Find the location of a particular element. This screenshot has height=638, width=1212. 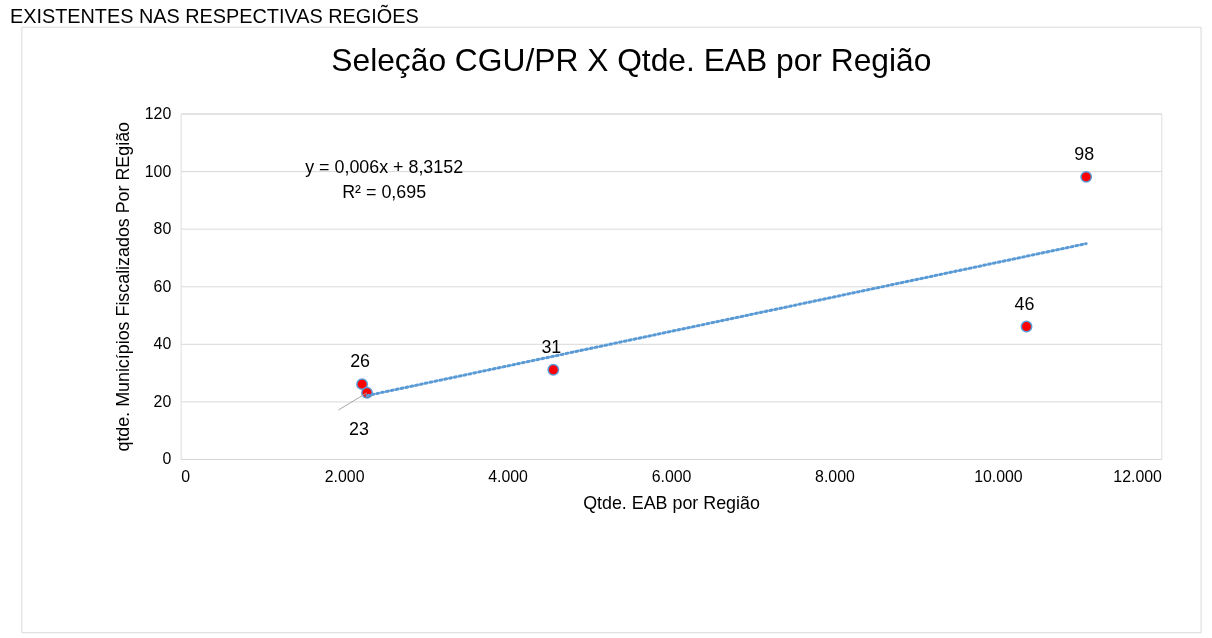

y-tick-label: 20 is located at coordinates (162, 401).